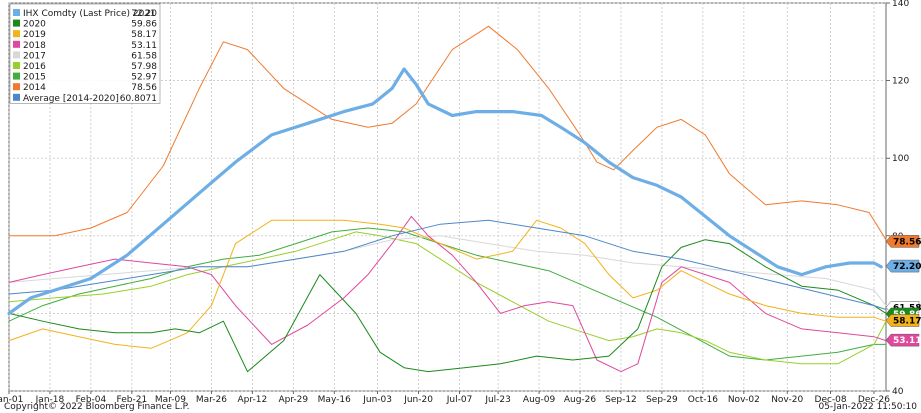 The image size is (921, 413). I want to click on last-value-tag: 72.20, so click(903, 266).